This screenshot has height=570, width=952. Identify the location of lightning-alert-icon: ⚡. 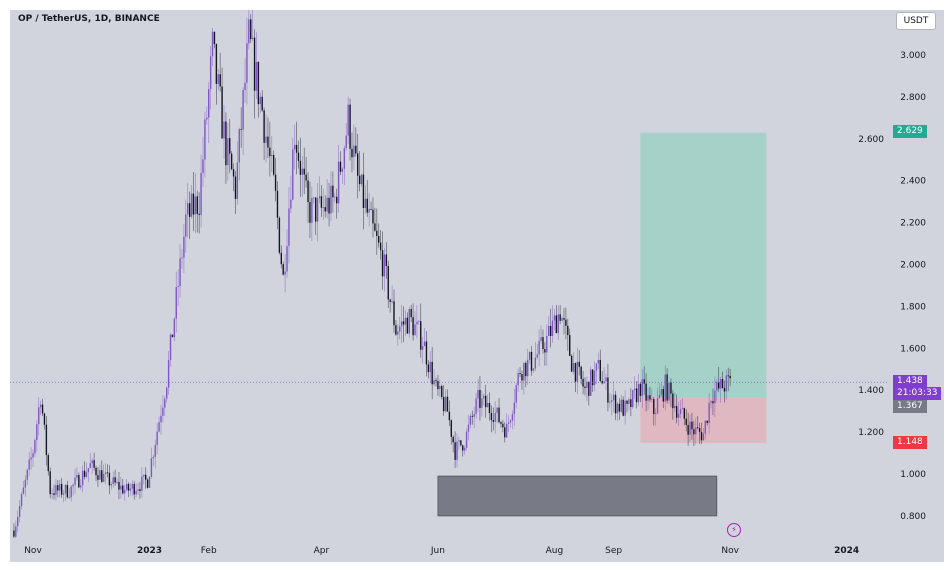
(734, 530).